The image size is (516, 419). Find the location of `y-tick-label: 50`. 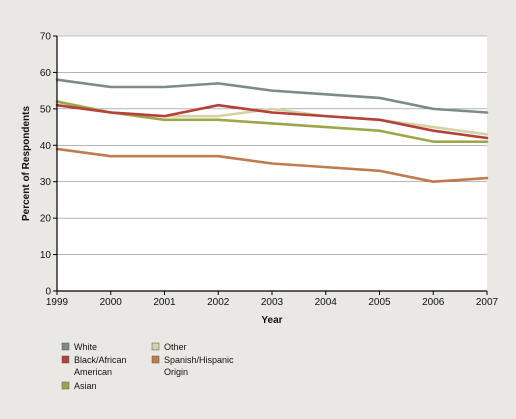

y-tick-label: 50 is located at coordinates (46, 109).